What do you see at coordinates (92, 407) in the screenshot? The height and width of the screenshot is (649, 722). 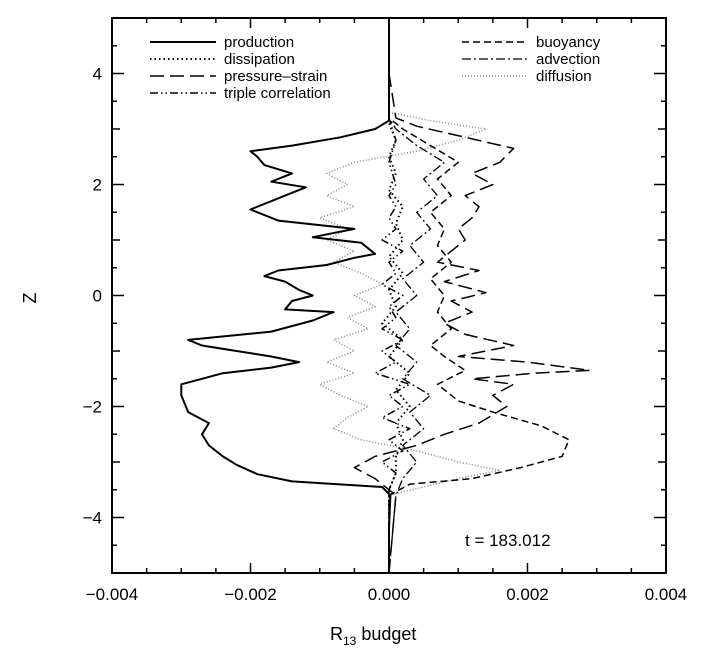 I see `y-tick-label: −2` at bounding box center [92, 407].